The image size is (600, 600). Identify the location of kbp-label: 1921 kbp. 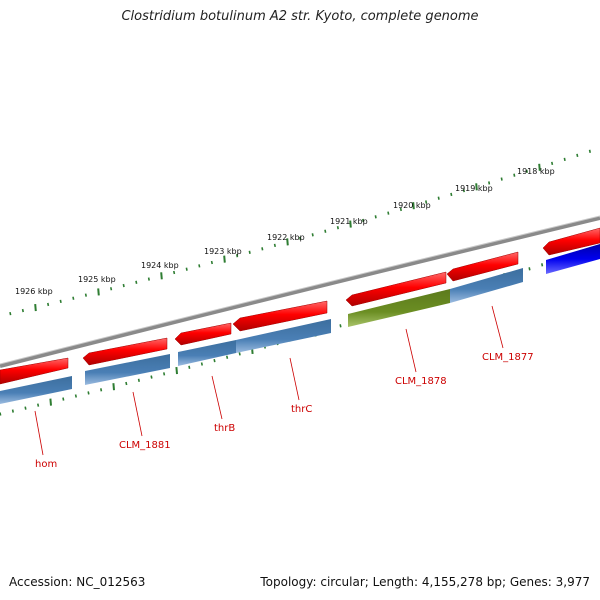
(349, 221).